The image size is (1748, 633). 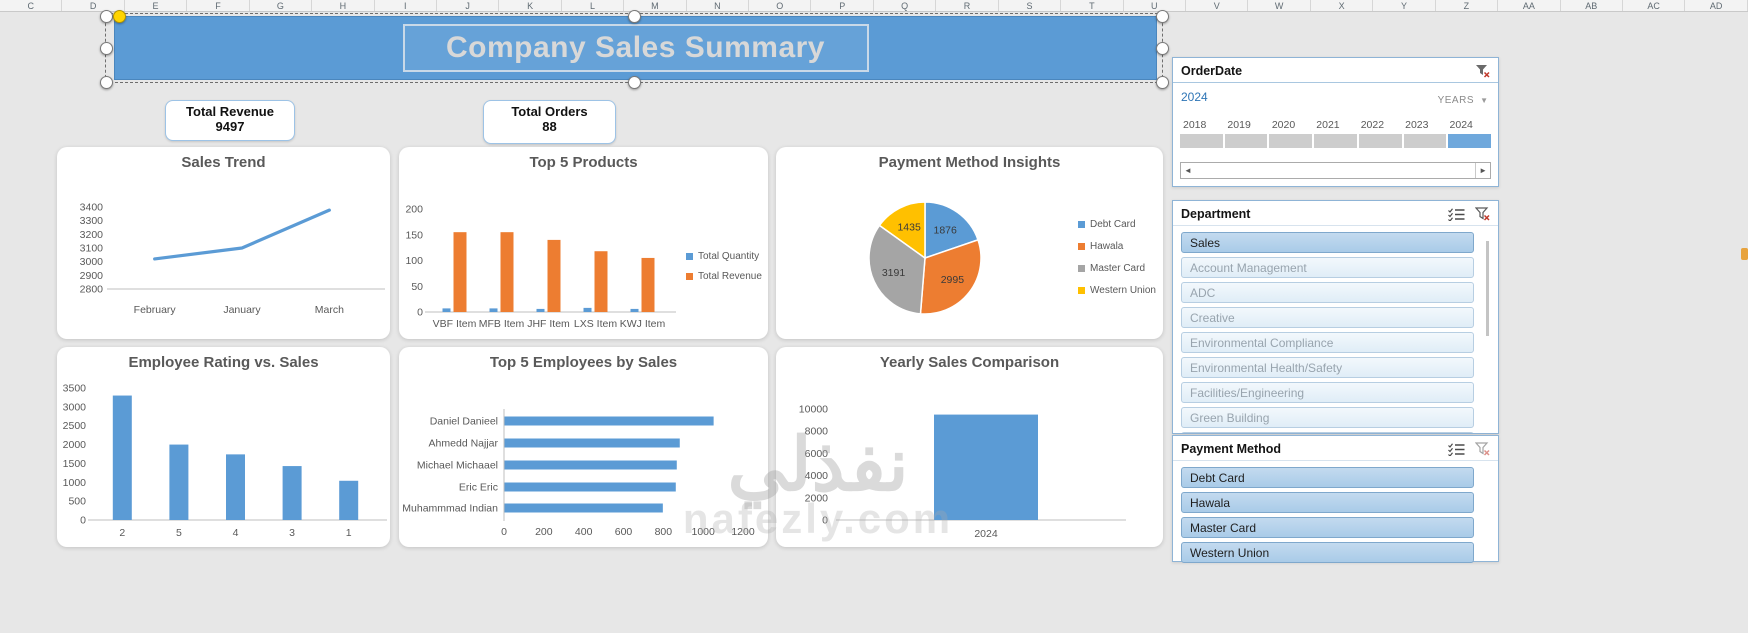 I want to click on column-header-z: Z, so click(x=1467, y=5).